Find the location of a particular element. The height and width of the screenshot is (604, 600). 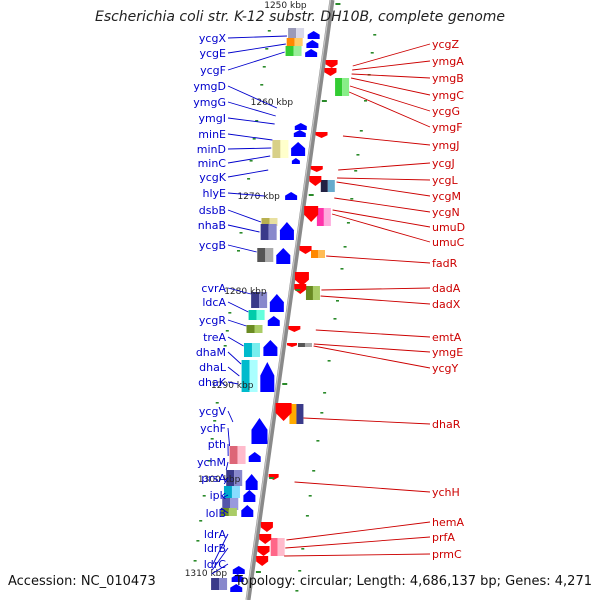

forward-gene-label: ychM is located at coordinates (211, 462).